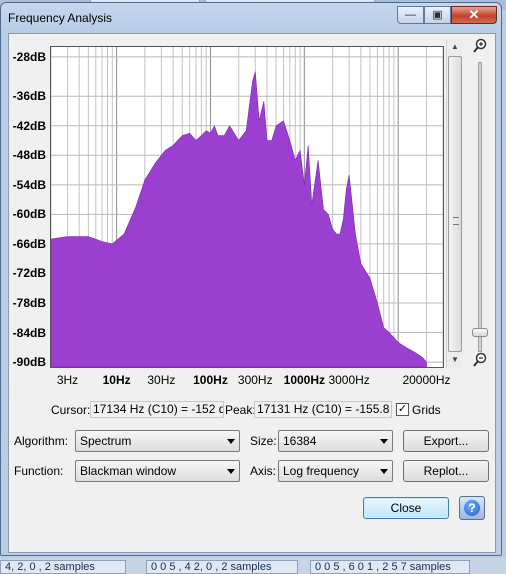 The width and height of the screenshot is (506, 574). I want to click on function-select: Blackman window, so click(157, 471).